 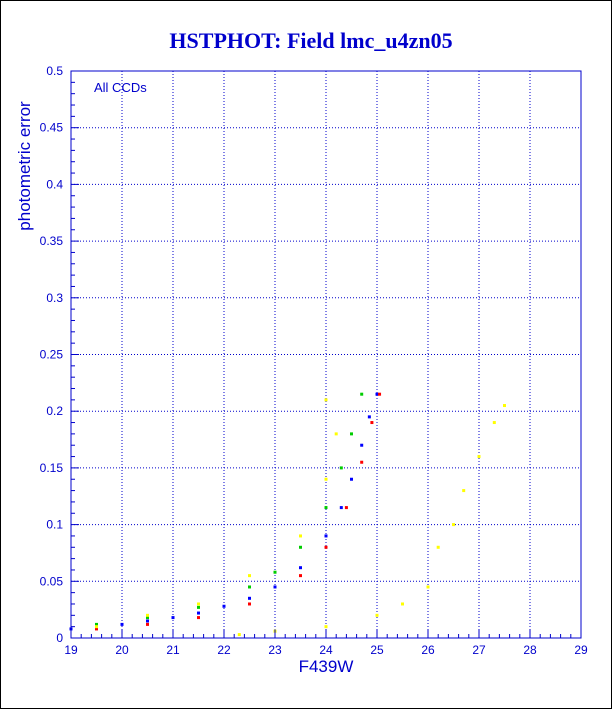 What do you see at coordinates (224, 650) in the screenshot?
I see `x-tick-label: 22` at bounding box center [224, 650].